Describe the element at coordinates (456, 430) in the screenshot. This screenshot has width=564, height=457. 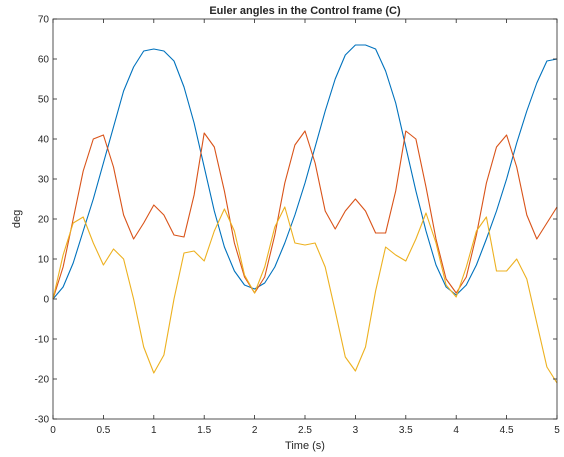
I see `x-tick-label: 4` at that location.